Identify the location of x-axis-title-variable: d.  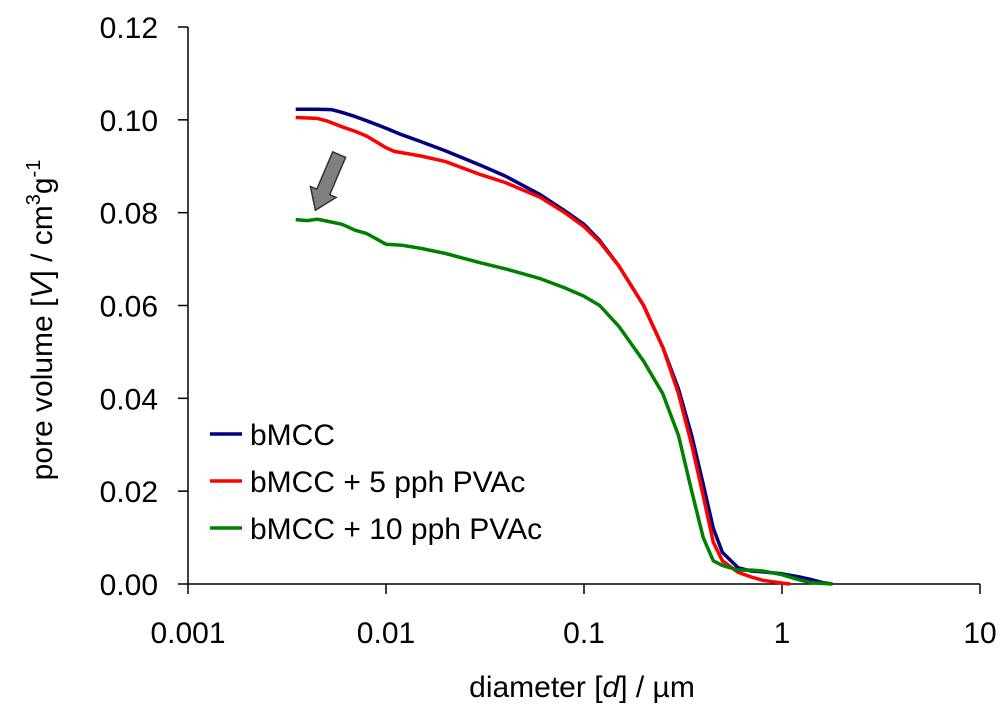
(612, 687).